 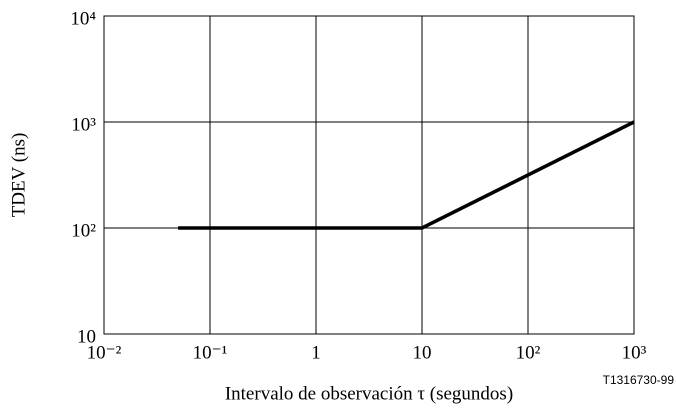 I want to click on x-tick-label: 10³, so click(x=634, y=352).